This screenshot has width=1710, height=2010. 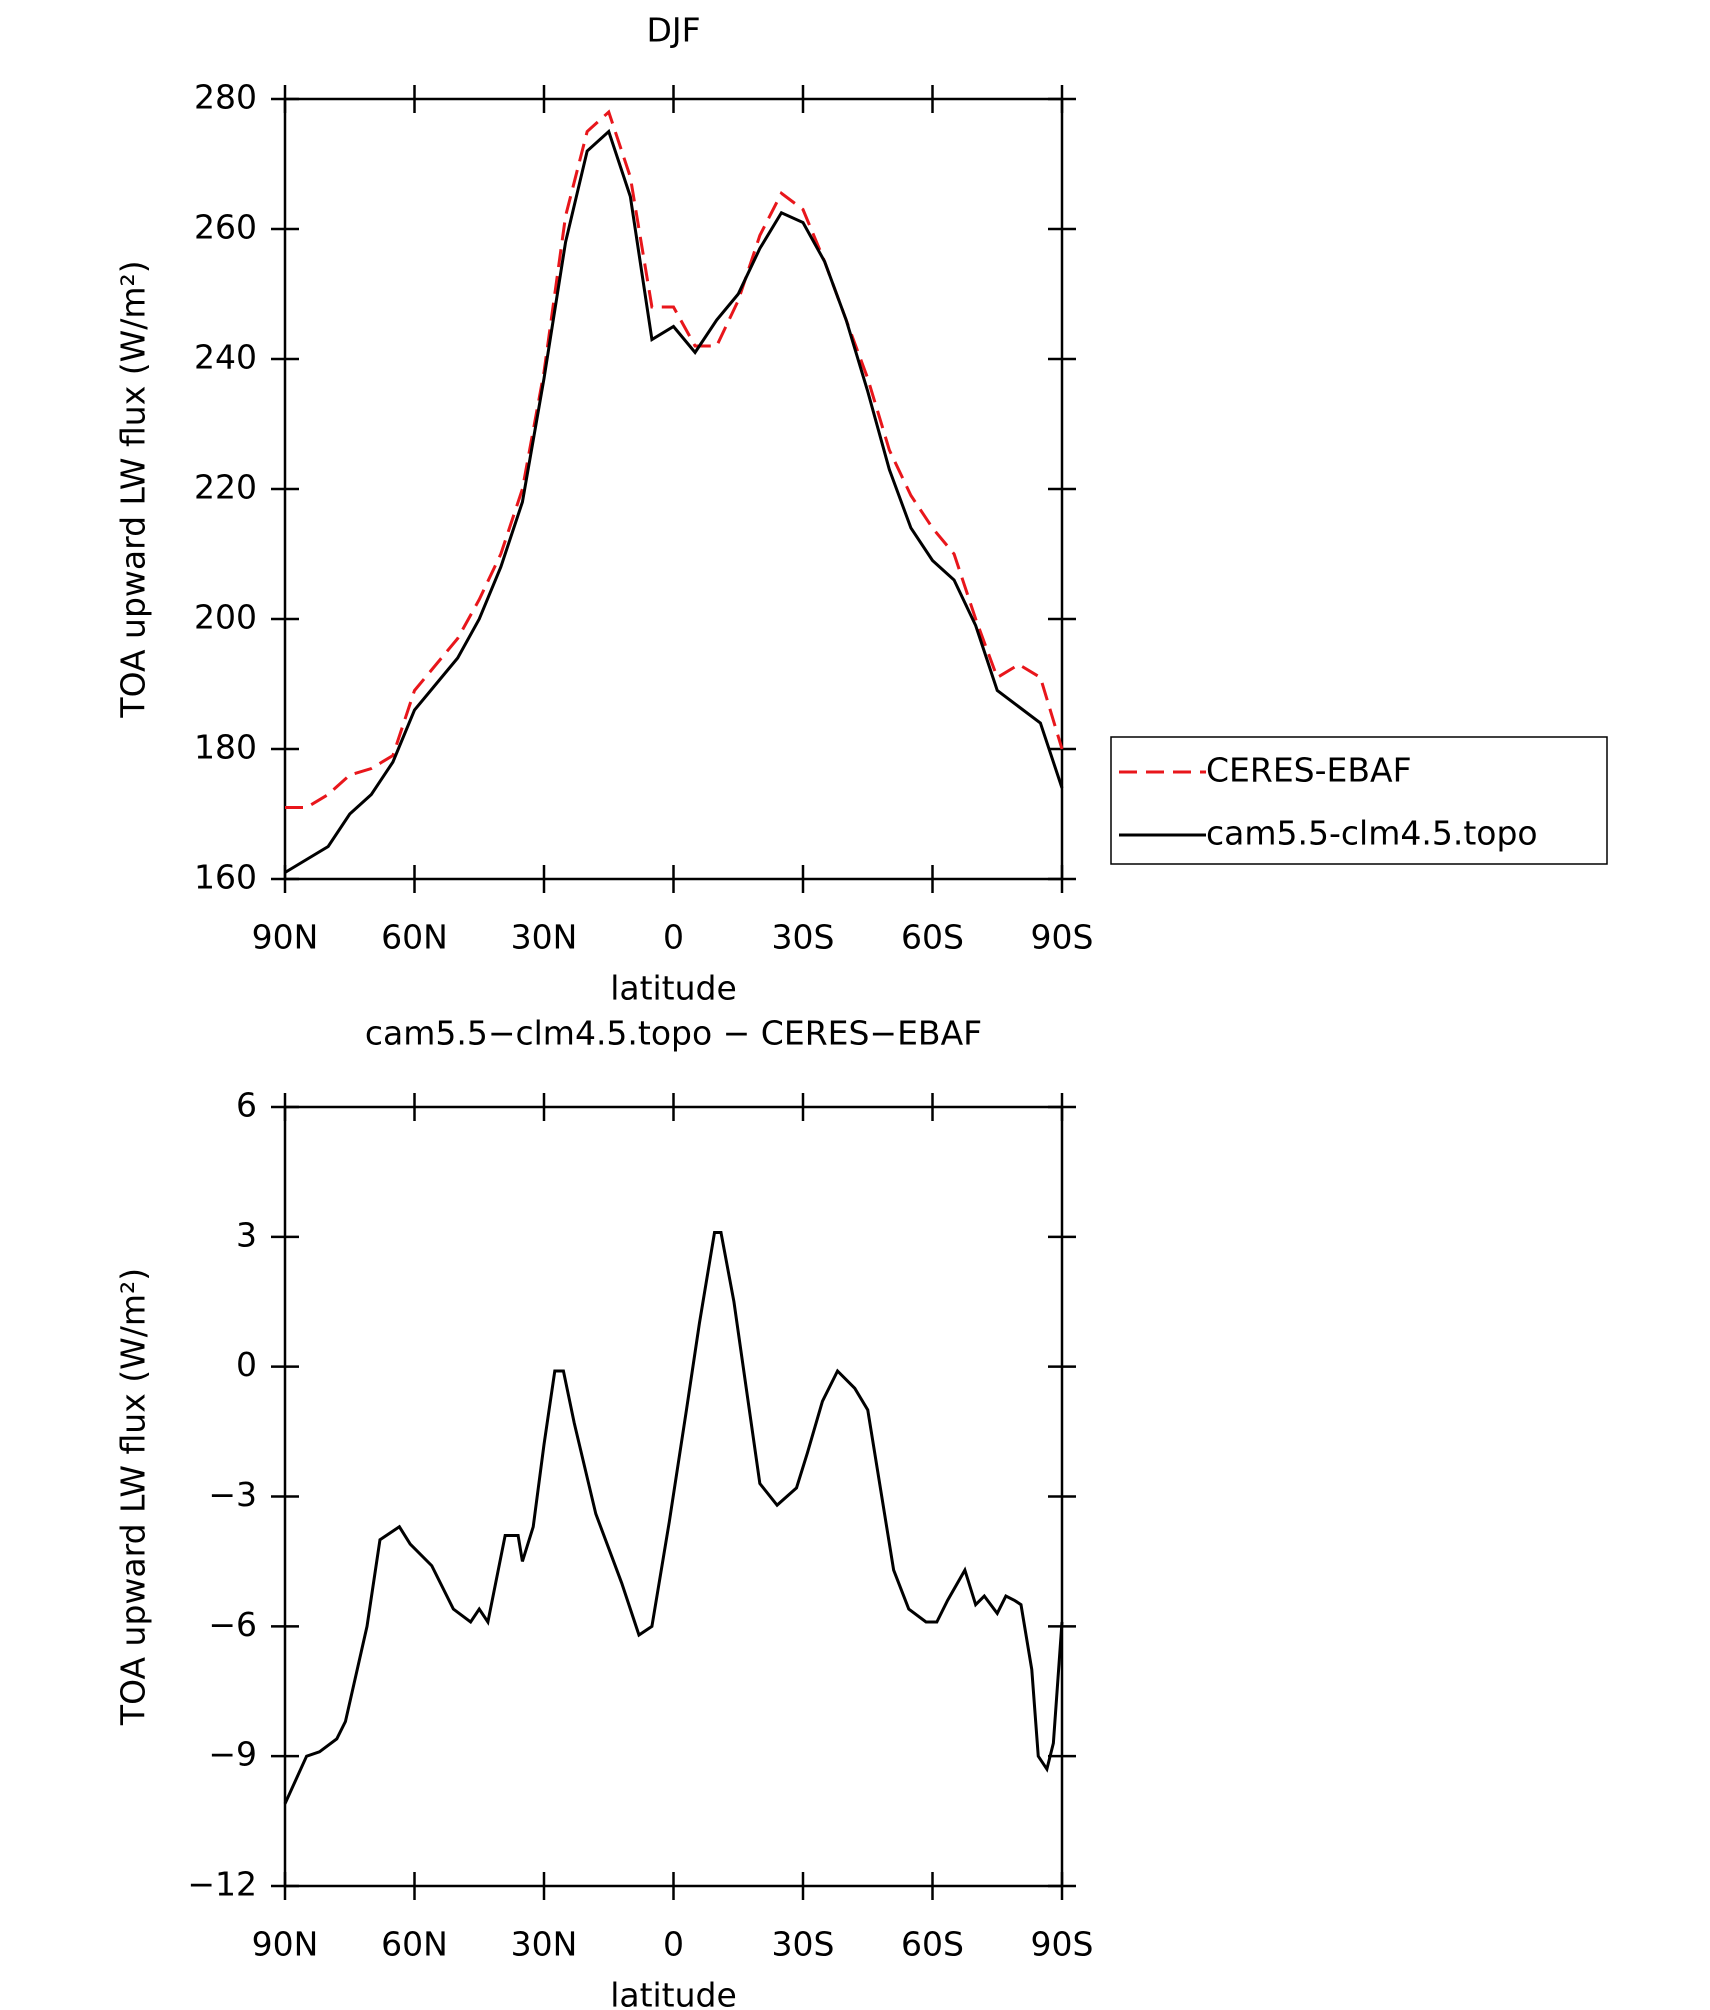 I want to click on legend-box, so click(x=1359, y=800).